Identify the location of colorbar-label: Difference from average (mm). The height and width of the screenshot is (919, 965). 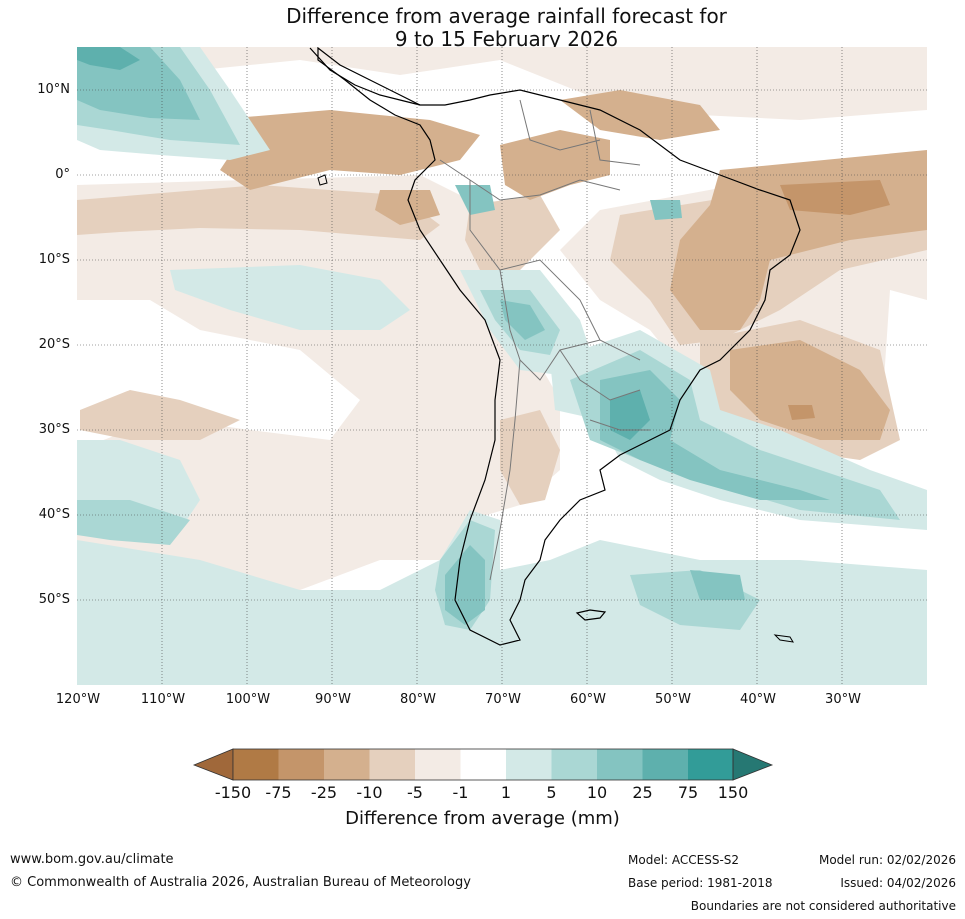
(482, 818).